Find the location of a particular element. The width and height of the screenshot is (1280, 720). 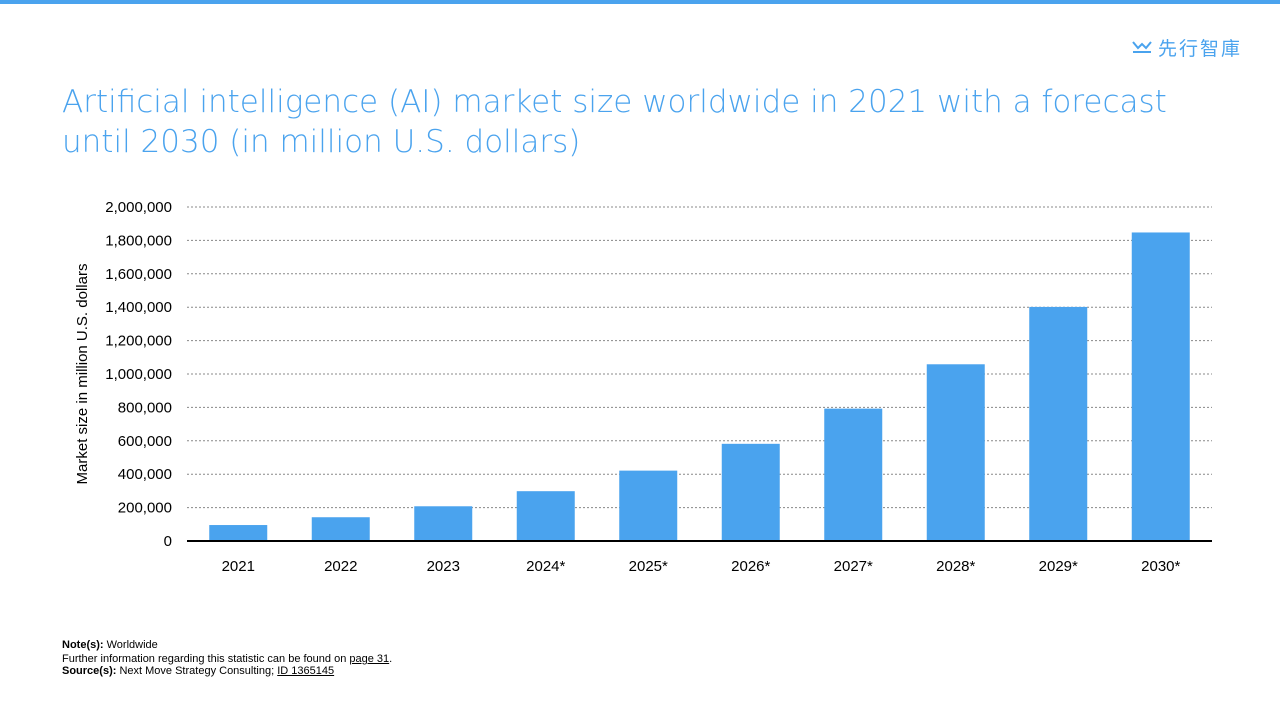

y-tick-label: 1,200,000 is located at coordinates (138, 341).